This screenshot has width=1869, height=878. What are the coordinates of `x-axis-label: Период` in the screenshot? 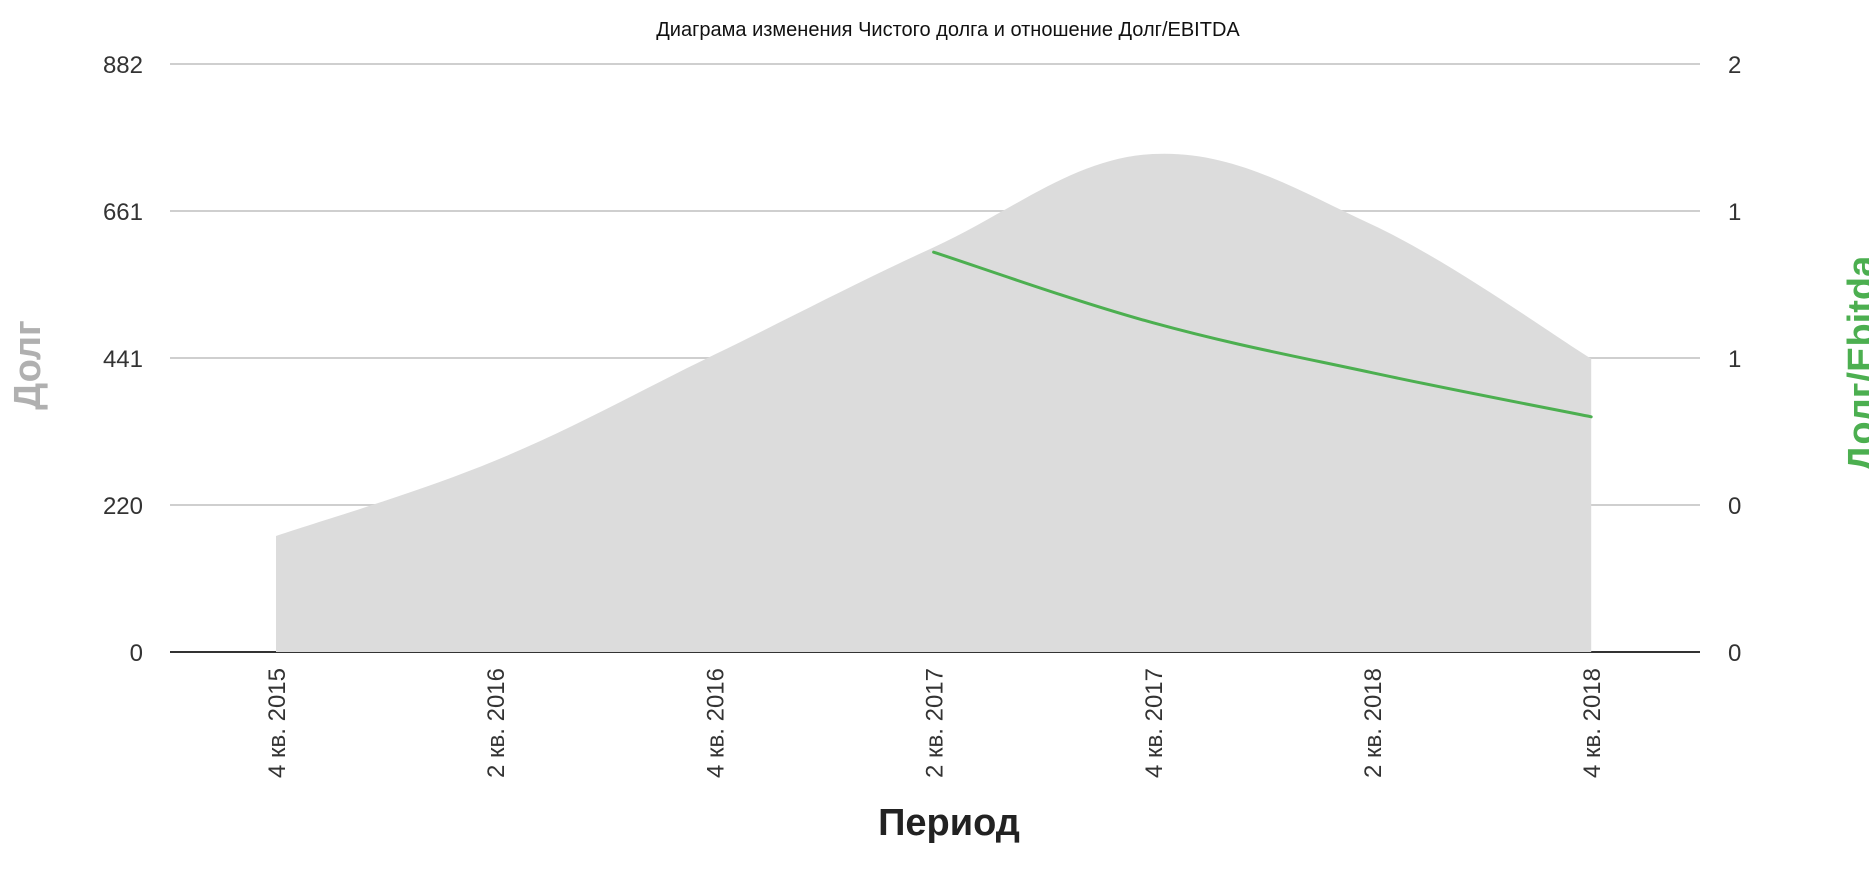 It's located at (949, 823).